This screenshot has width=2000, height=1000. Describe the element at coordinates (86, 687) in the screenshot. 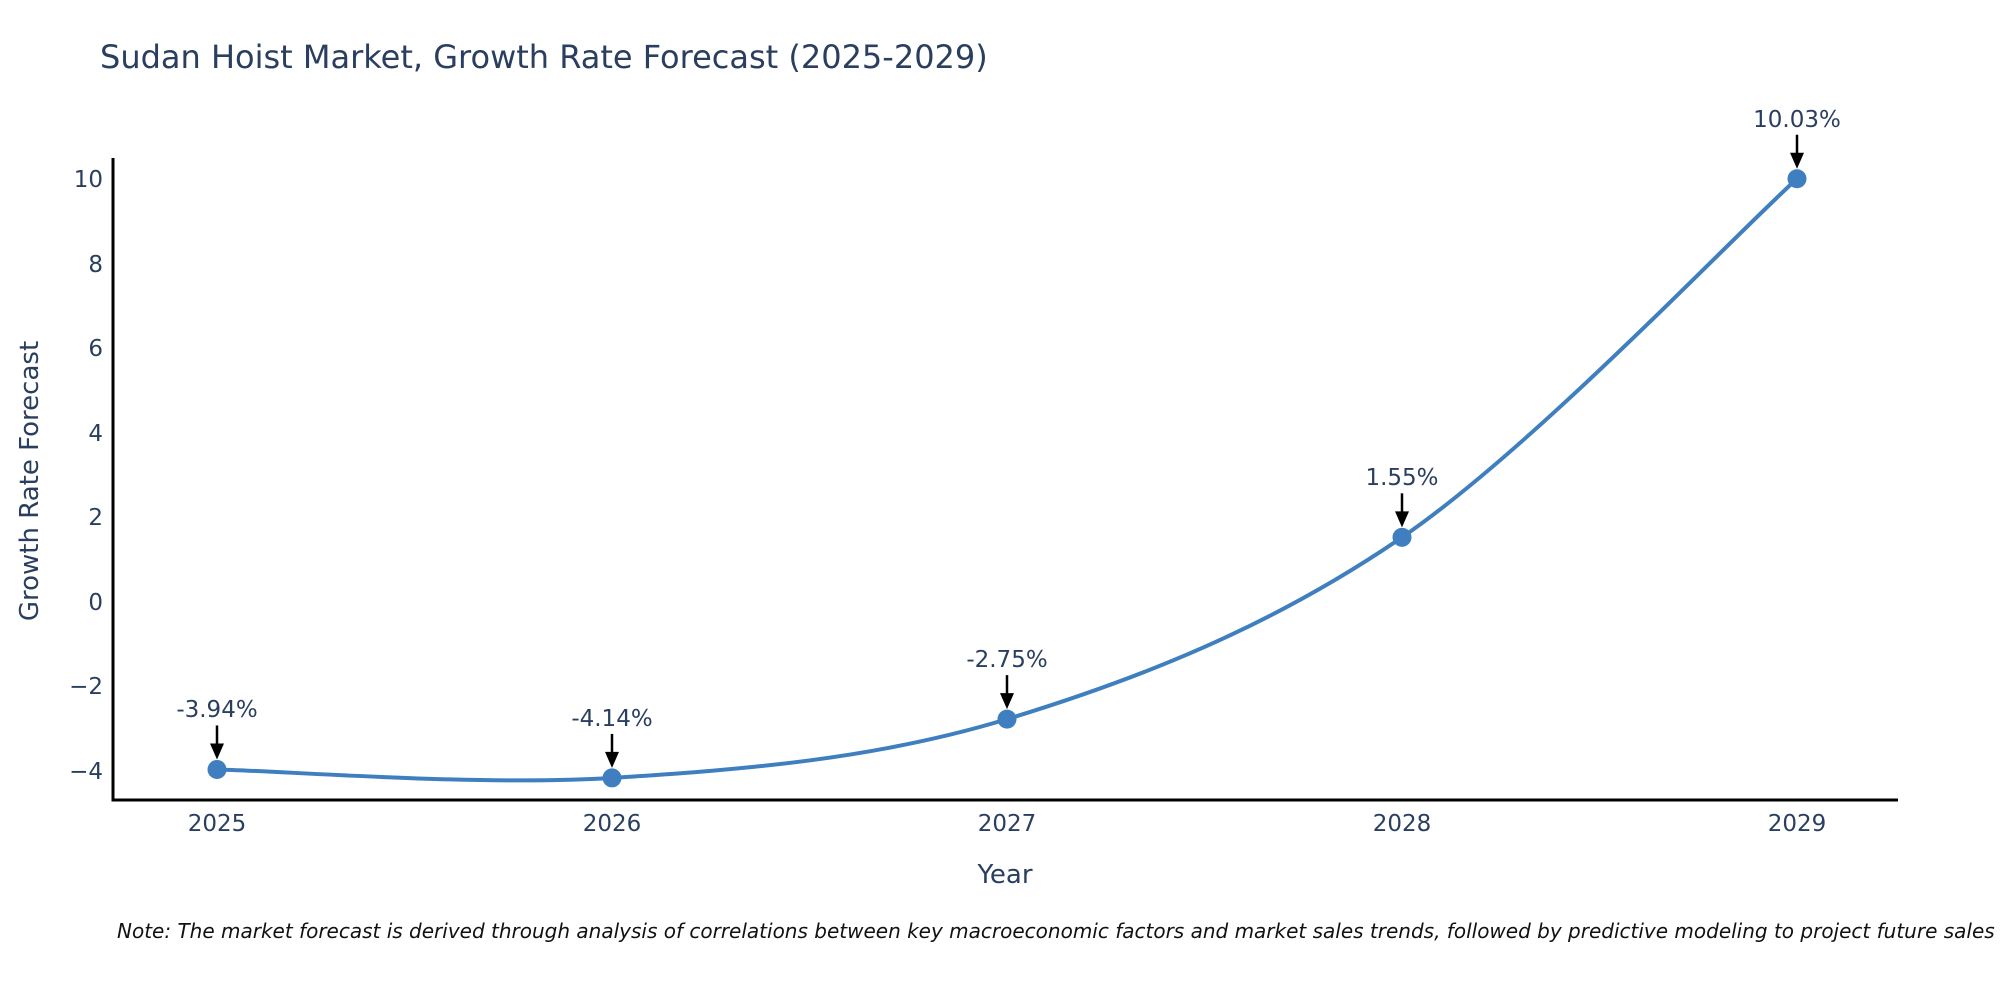

I see `y-tick-label: −2` at that location.